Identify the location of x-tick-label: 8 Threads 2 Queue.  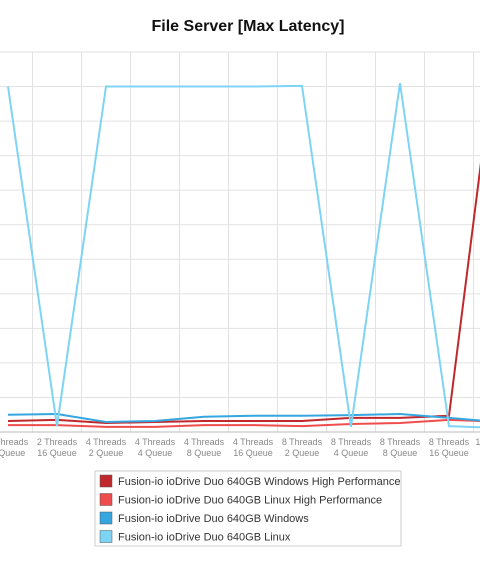
(302, 447).